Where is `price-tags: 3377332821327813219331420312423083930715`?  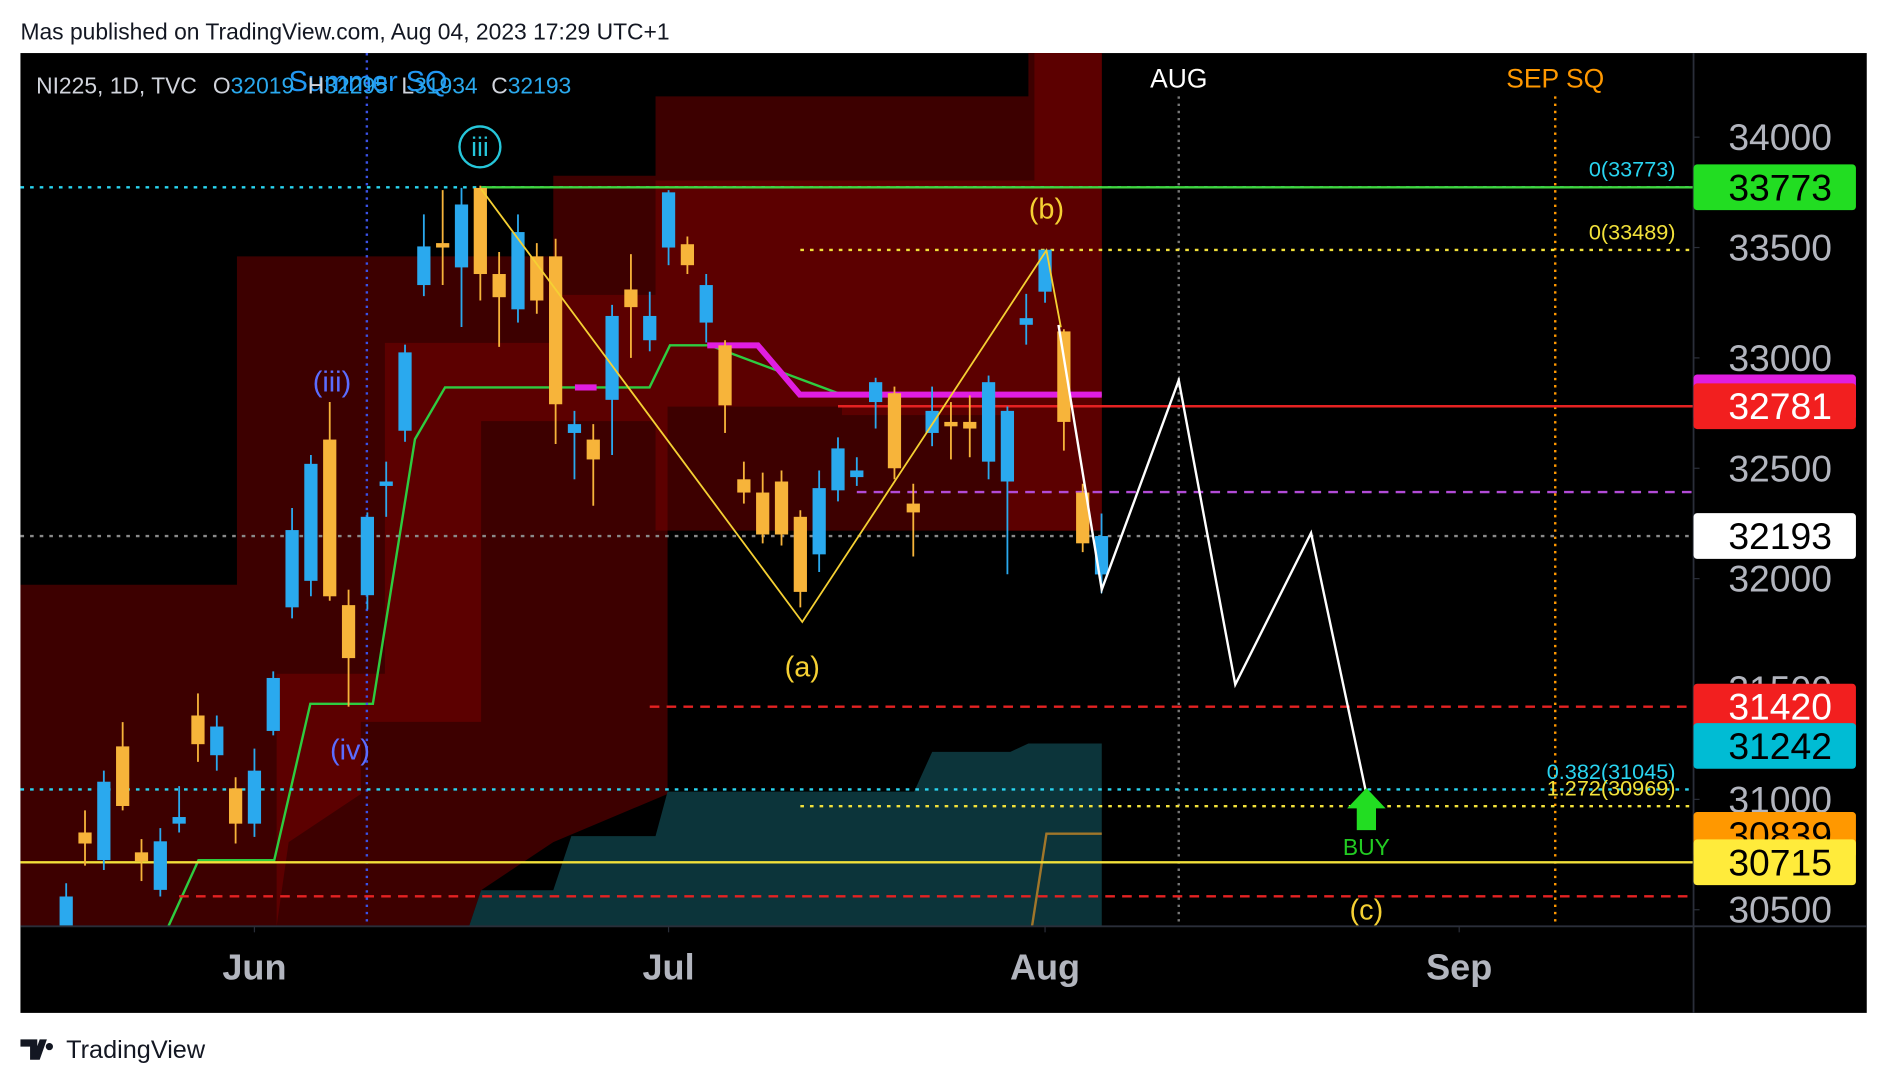 price-tags: 3377332821327813219331420312423083930715 is located at coordinates (1774, 525).